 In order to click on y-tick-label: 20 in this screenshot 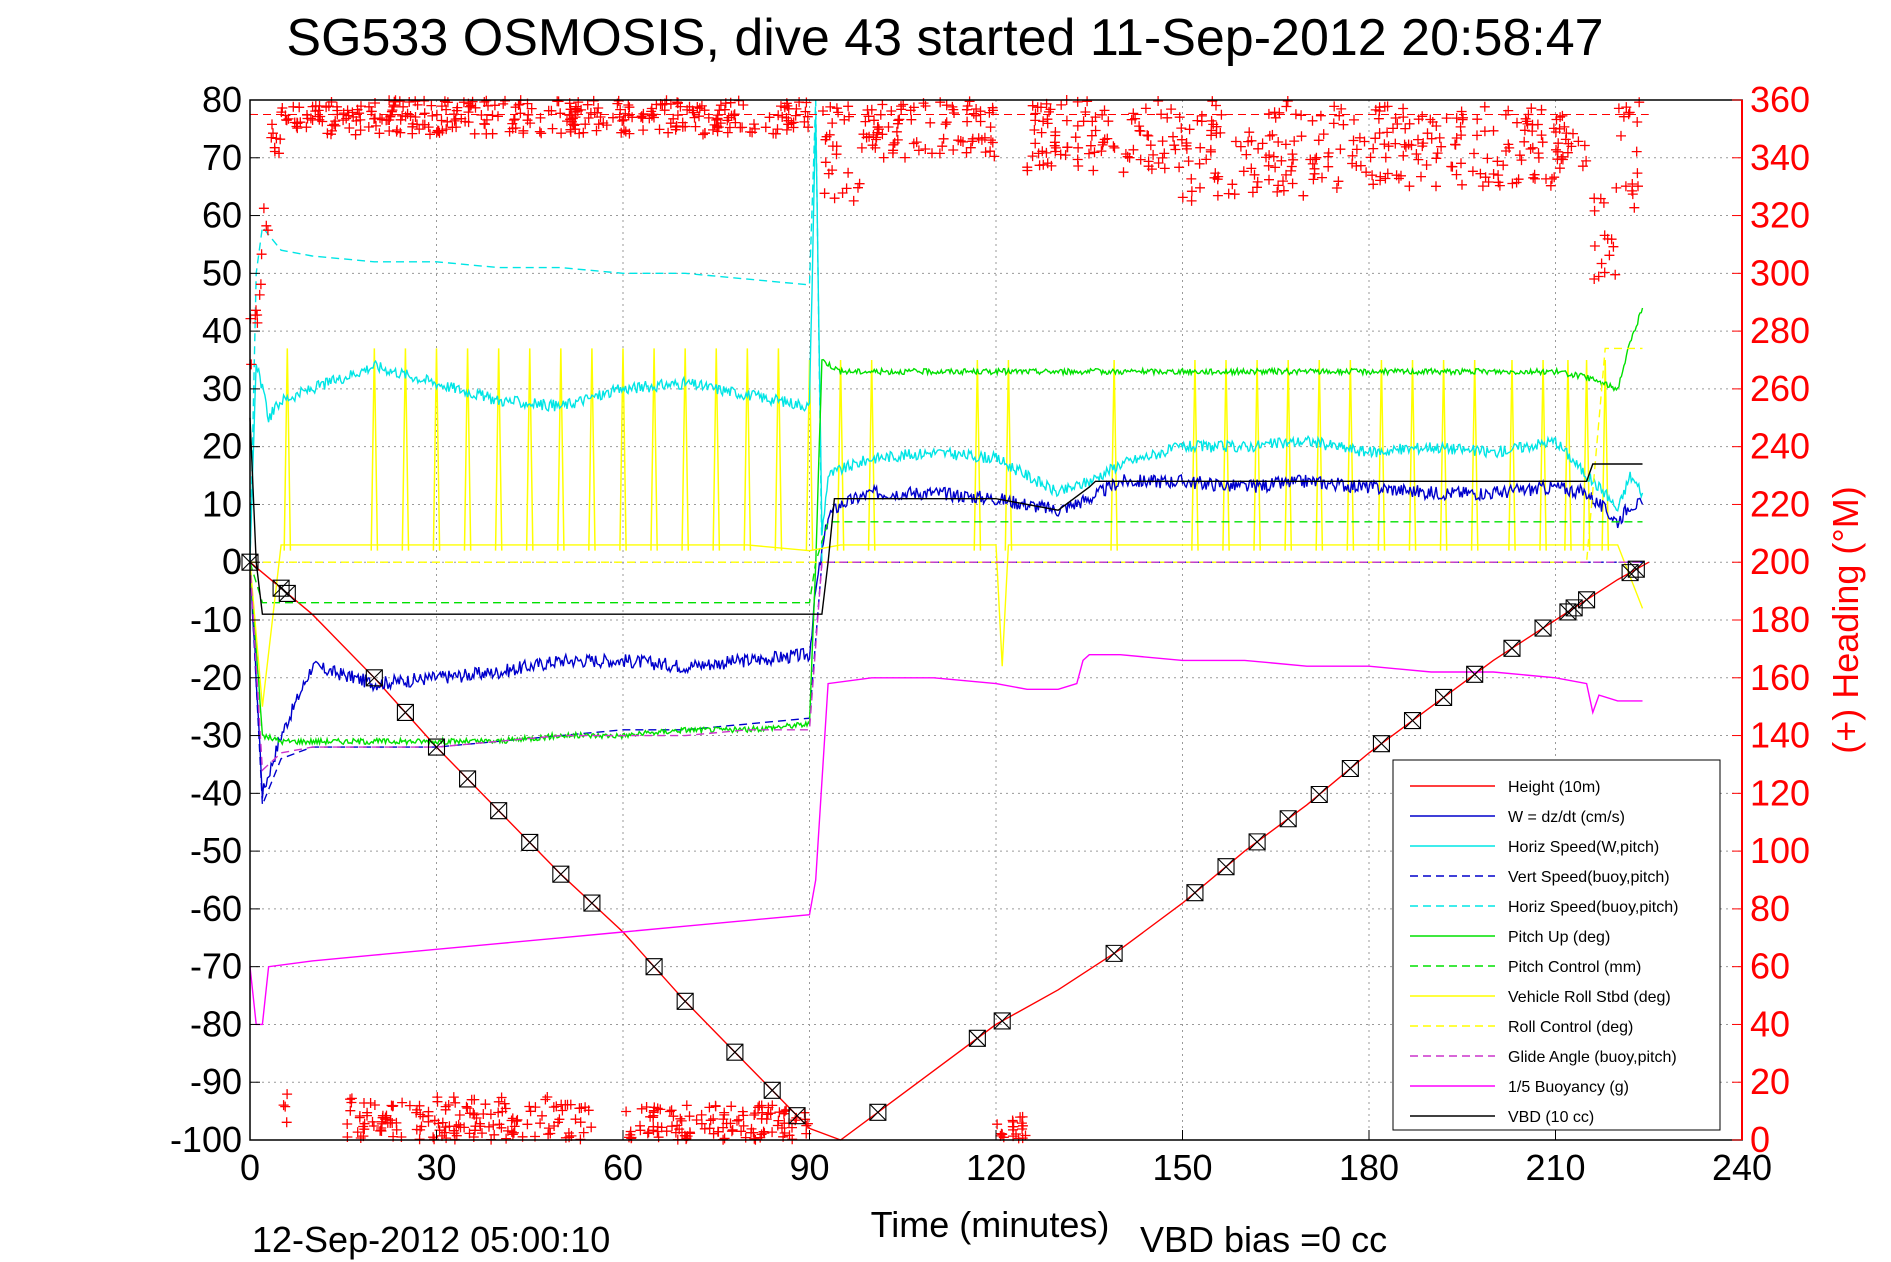, I will do `click(222, 446)`.